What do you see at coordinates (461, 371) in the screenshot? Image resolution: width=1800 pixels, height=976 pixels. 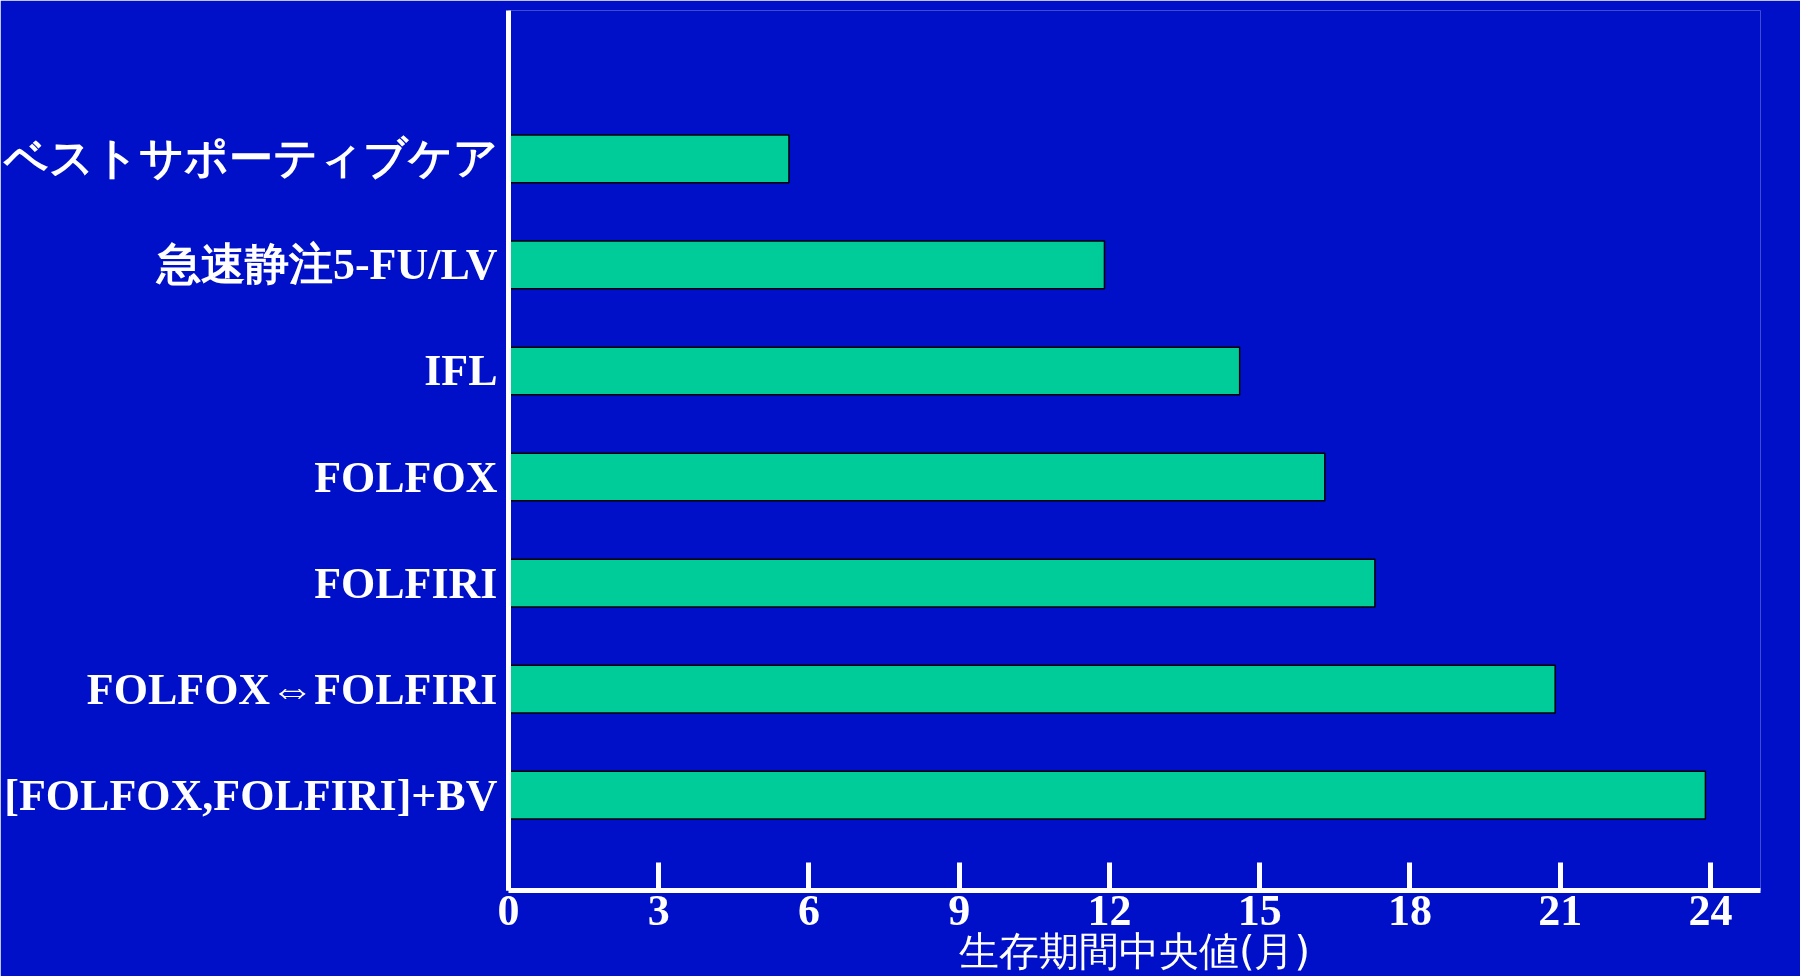 I see `y-tick-label: IFL` at bounding box center [461, 371].